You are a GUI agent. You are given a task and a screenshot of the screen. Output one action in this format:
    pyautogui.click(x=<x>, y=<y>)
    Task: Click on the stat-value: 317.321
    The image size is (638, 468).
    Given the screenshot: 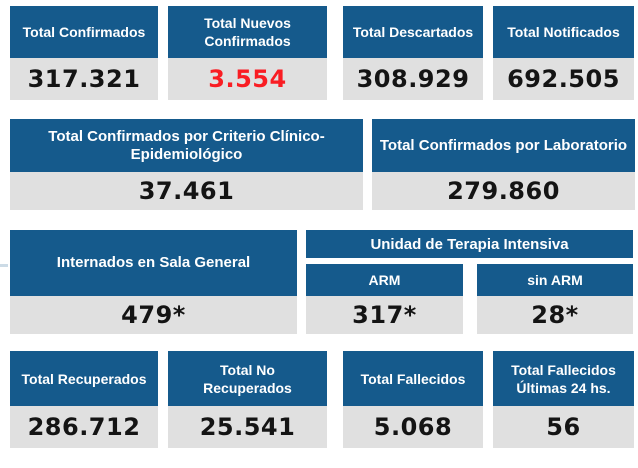 What is the action you would take?
    pyautogui.click(x=84, y=79)
    